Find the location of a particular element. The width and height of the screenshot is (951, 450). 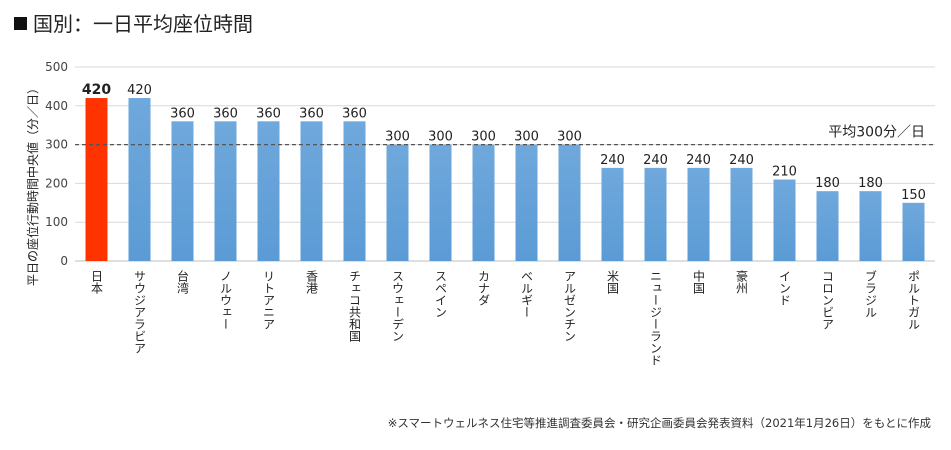

data-label: 150 is located at coordinates (913, 195).